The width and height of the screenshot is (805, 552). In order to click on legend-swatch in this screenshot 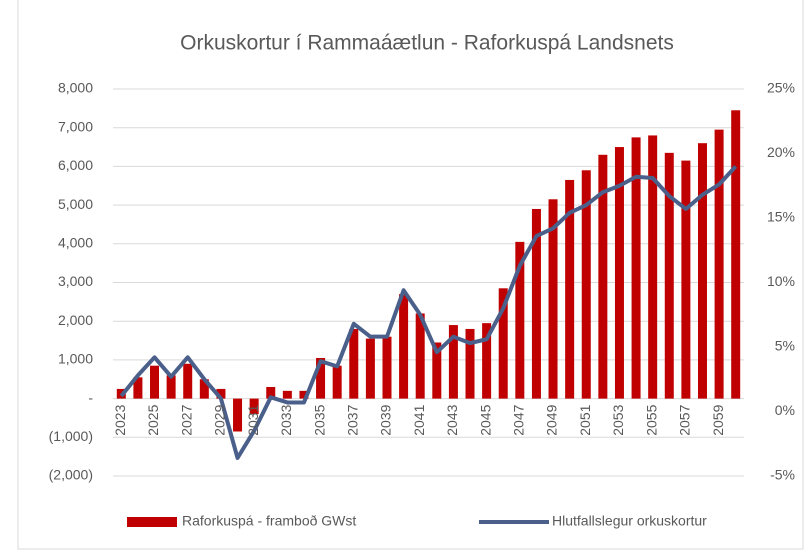, I will do `click(152, 522)`.